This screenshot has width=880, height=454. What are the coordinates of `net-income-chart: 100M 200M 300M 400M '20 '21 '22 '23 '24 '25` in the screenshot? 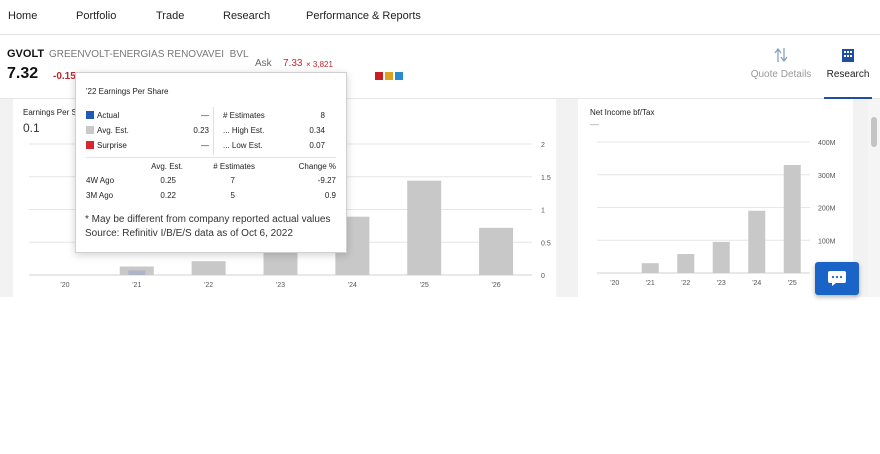 It's located at (716, 213).